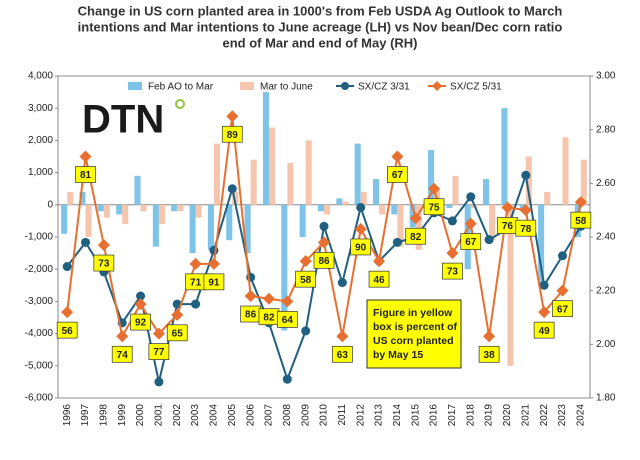 The height and width of the screenshot is (460, 640). What do you see at coordinates (342, 415) in the screenshot?
I see `x-tick-label: 2011` at bounding box center [342, 415].